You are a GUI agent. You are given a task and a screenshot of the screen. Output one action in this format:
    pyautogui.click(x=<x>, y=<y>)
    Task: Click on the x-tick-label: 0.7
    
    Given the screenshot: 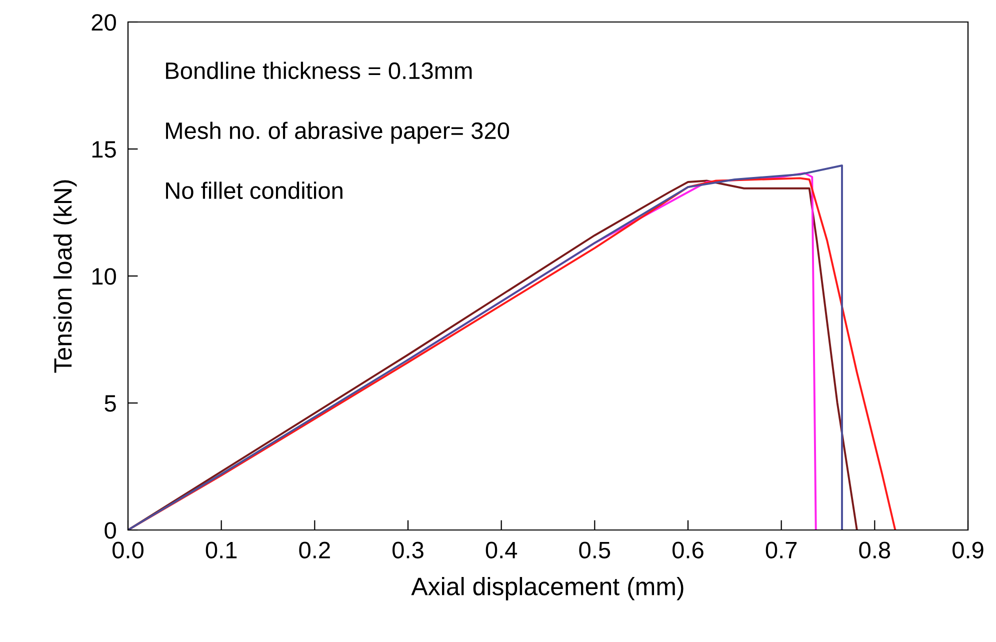 What is the action you would take?
    pyautogui.click(x=781, y=550)
    